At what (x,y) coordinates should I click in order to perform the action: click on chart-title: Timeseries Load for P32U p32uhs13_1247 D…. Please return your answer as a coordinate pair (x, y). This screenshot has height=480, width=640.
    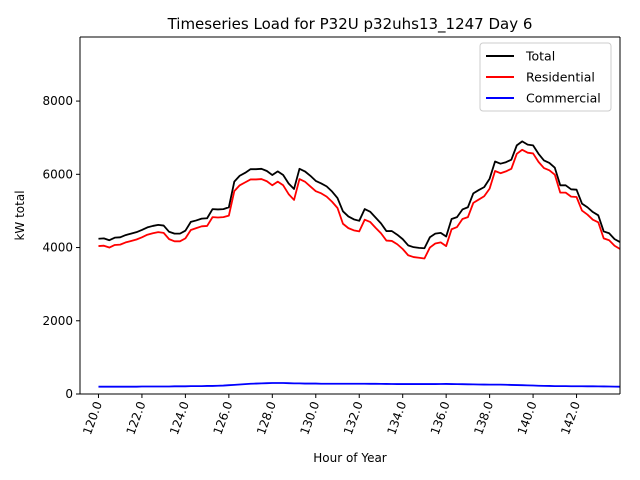
    Looking at the image, I should click on (350, 24).